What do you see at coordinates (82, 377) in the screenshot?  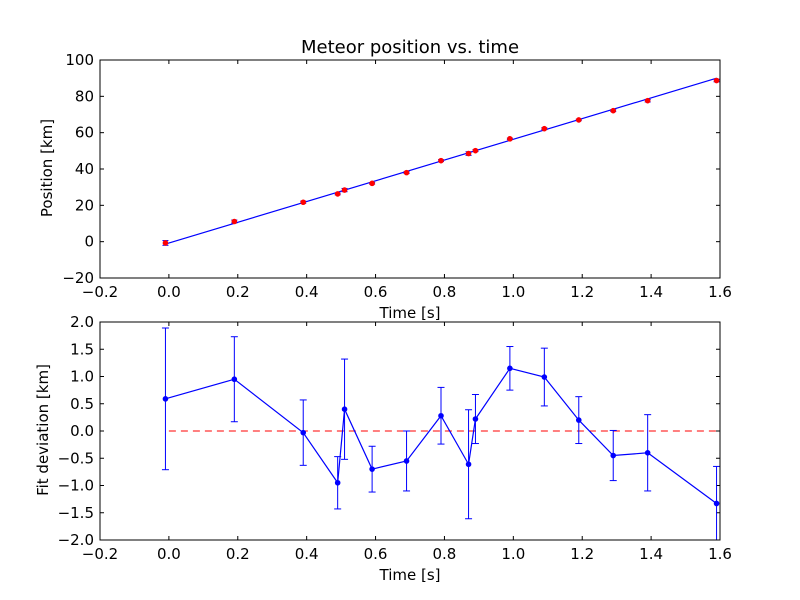 I see `y-tick-label: 1.0` at bounding box center [82, 377].